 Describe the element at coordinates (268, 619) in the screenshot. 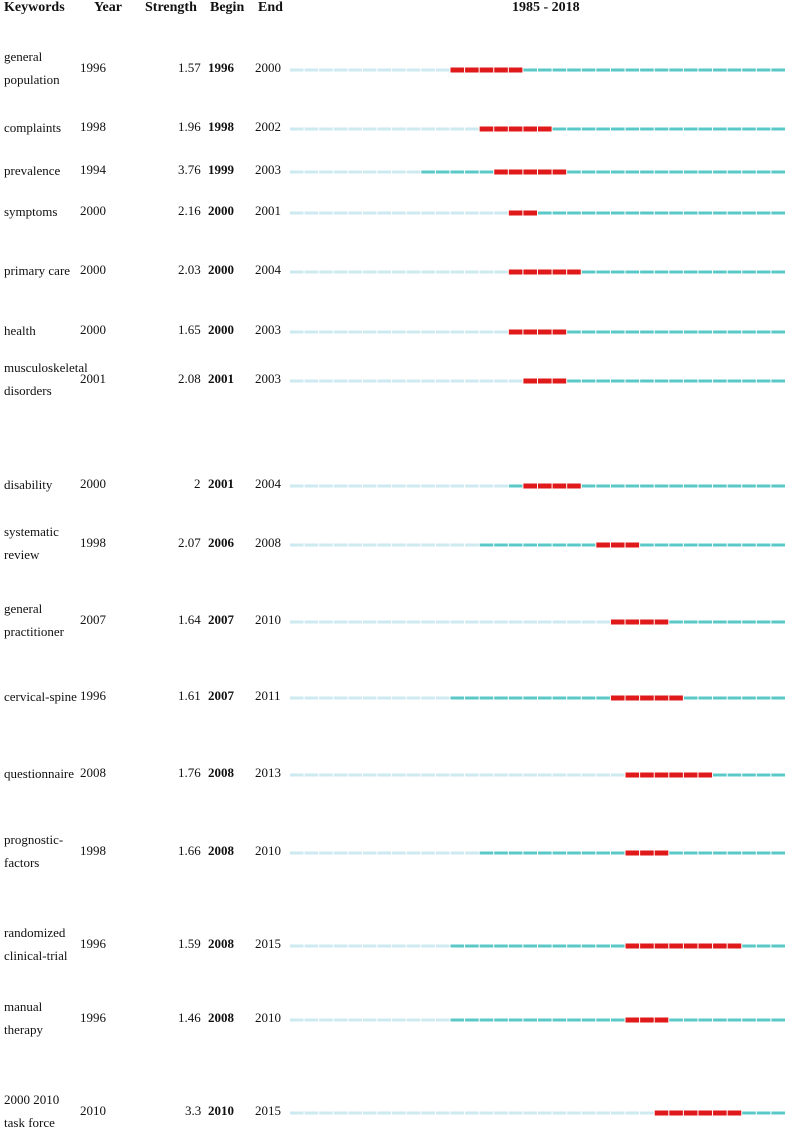

I see `end-value: 2010` at that location.